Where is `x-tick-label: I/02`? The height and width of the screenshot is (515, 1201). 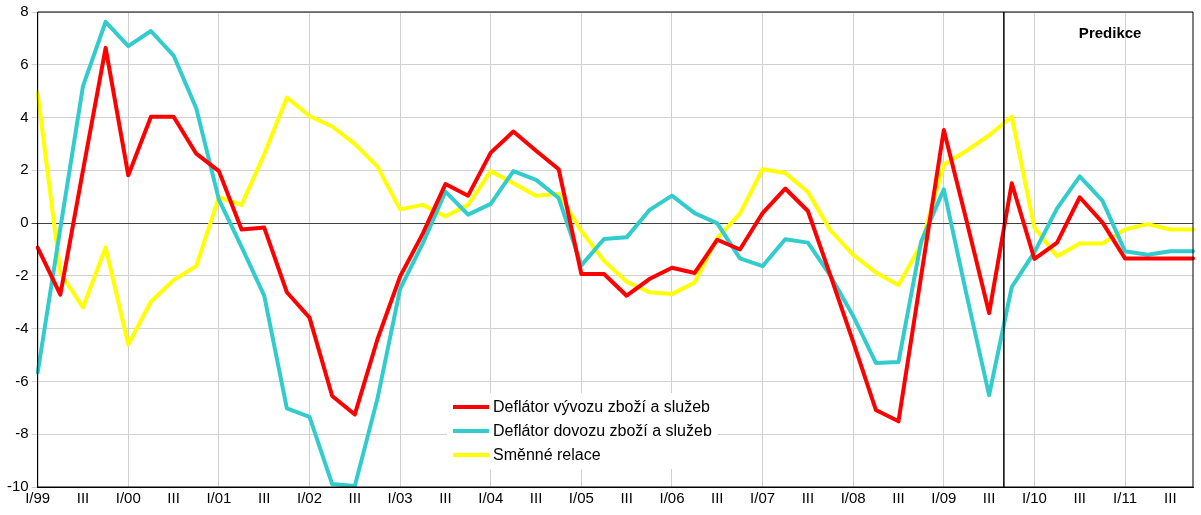
x-tick-label: I/02 is located at coordinates (310, 498).